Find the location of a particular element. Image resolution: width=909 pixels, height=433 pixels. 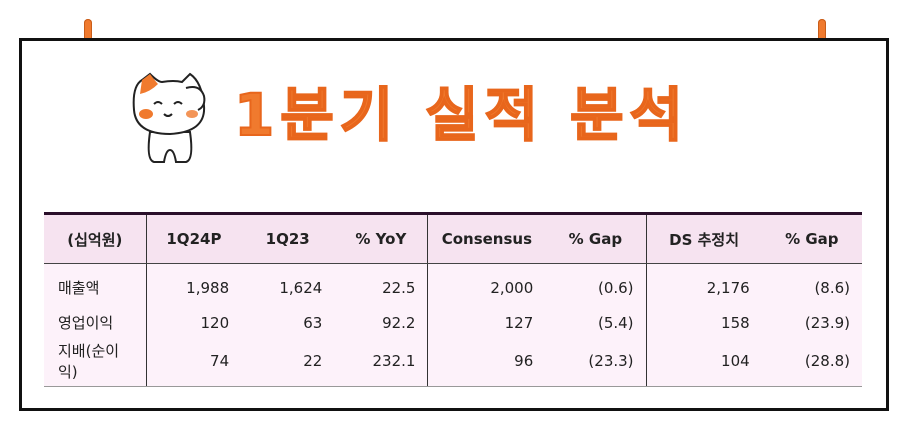

header-consensus: Consensus is located at coordinates (486, 238).